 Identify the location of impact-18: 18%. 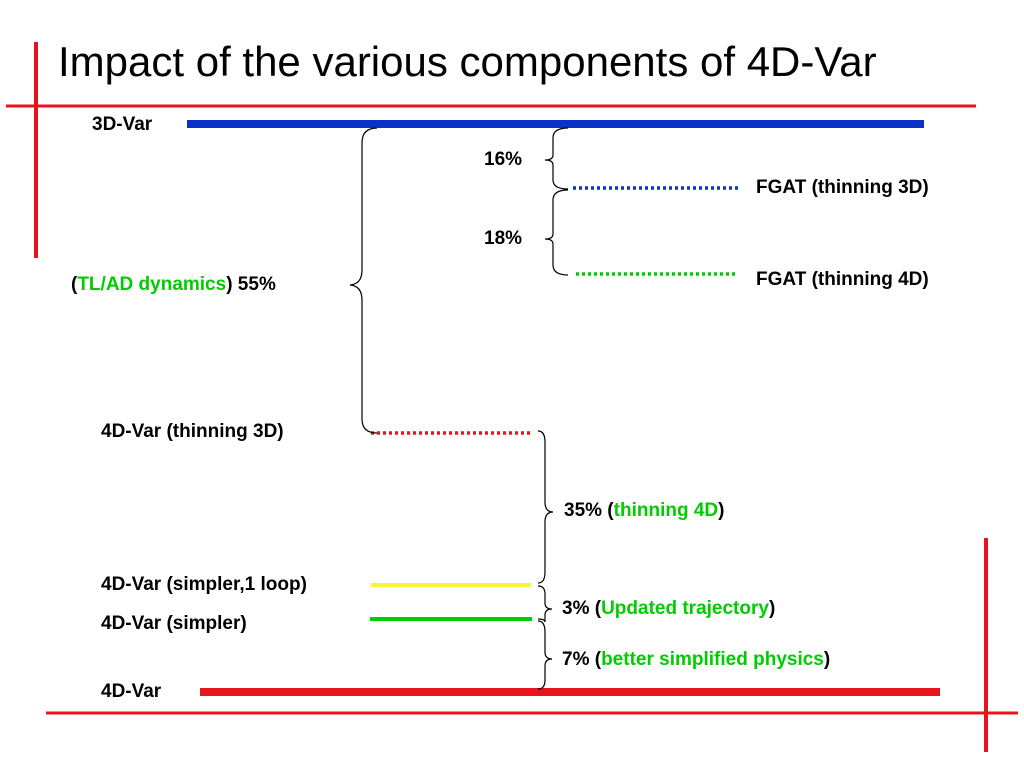
(503, 238).